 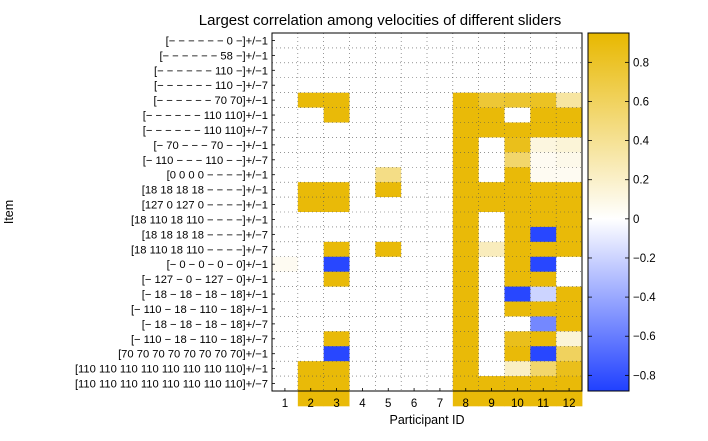 What do you see at coordinates (205, 131) in the screenshot?
I see `y-tick-label: [− − − − − − 110 110]+/−7` at bounding box center [205, 131].